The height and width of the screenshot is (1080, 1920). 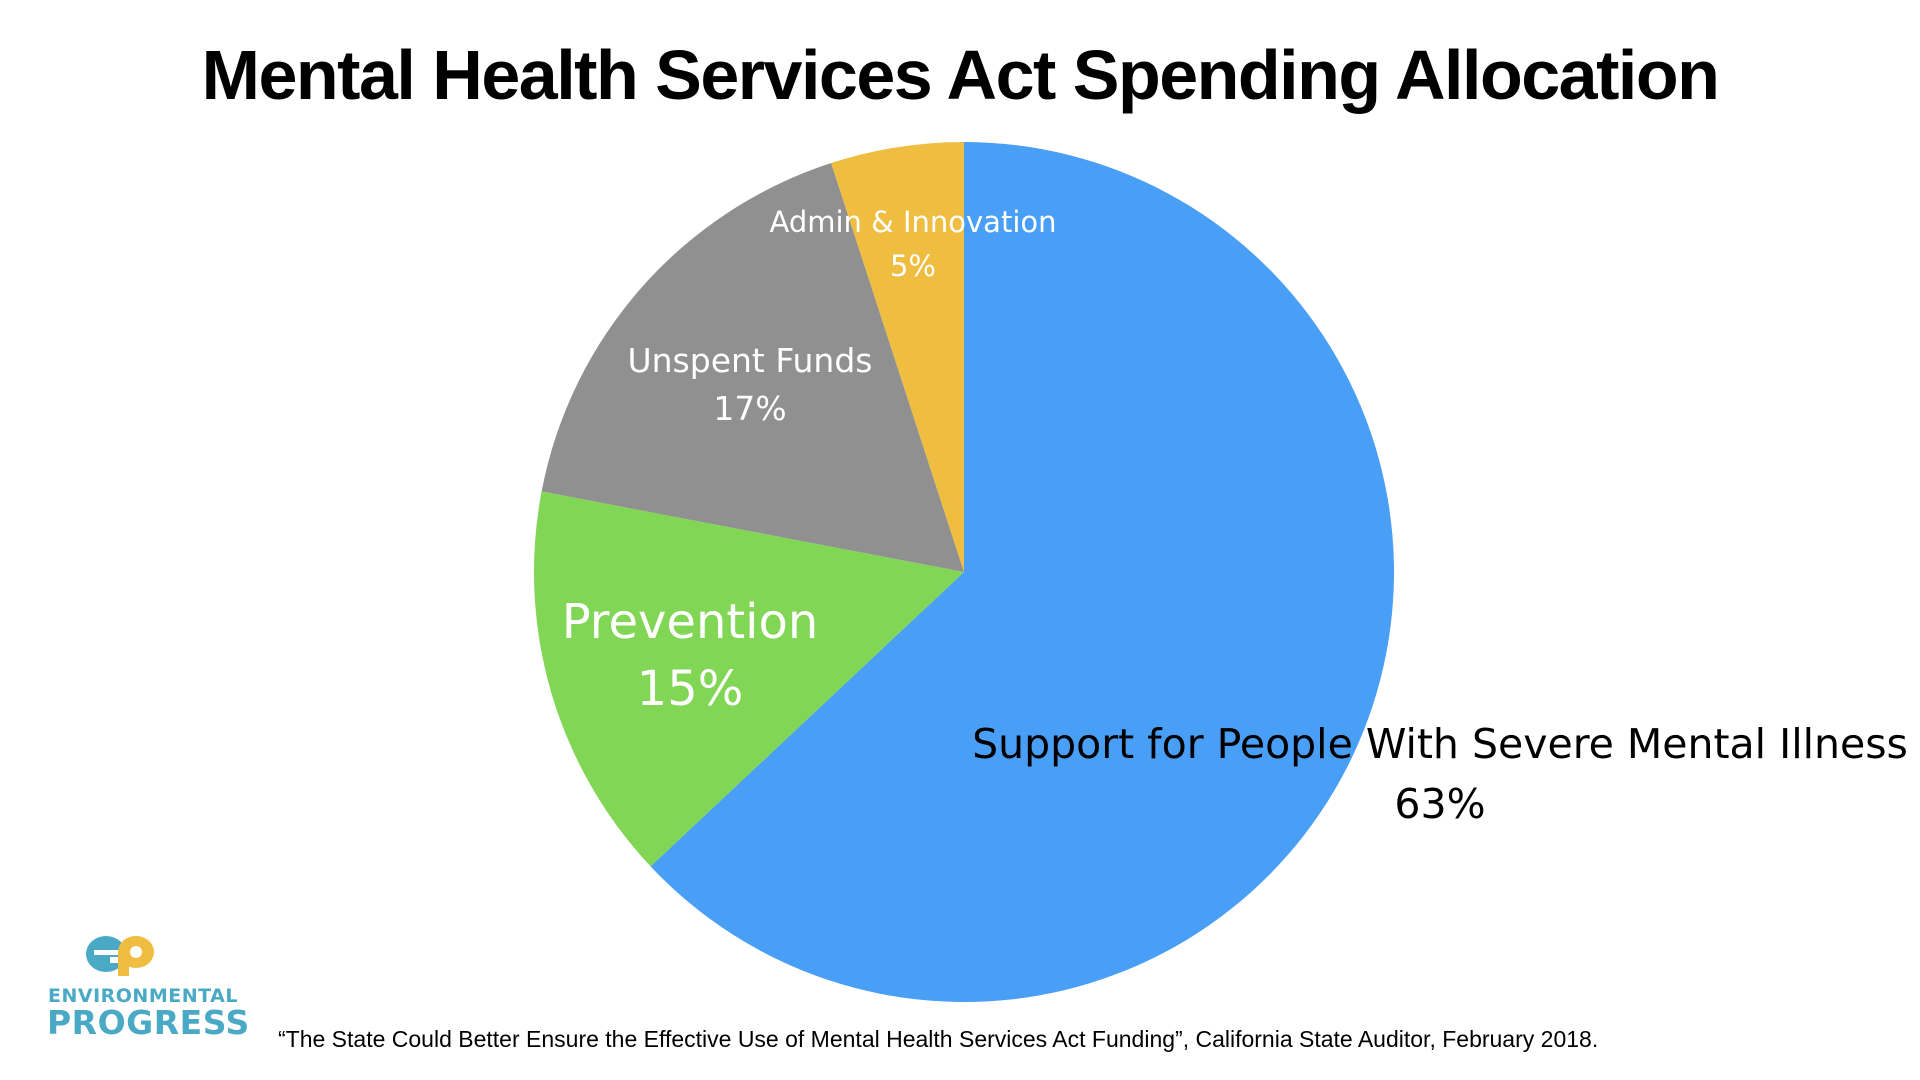 I want to click on slice-label-unspent: Unspent Funds, so click(x=749, y=360).